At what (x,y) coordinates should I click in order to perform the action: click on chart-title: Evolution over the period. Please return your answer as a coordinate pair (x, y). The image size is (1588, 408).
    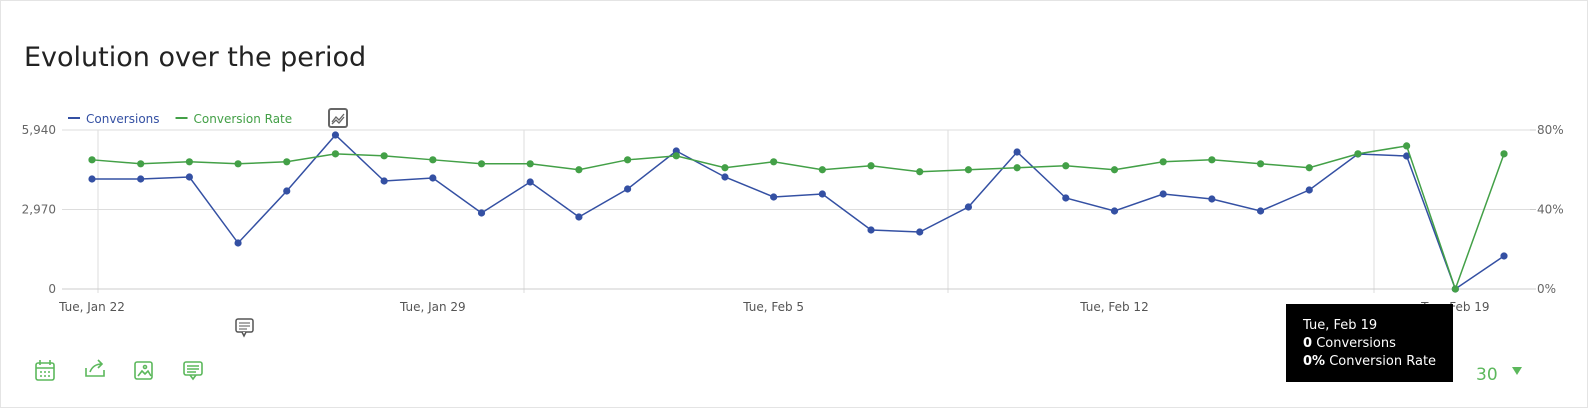
    Looking at the image, I should click on (195, 57).